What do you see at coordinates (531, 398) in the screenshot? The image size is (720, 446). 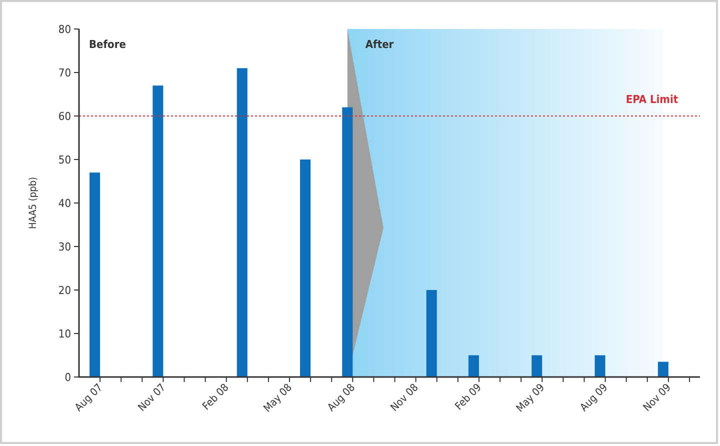 I see `x-tick-label: May 09` at bounding box center [531, 398].